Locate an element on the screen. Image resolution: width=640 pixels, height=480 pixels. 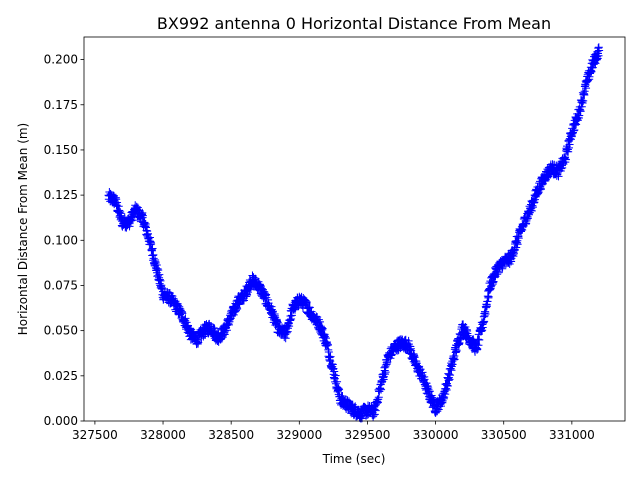
y-tick-label: 0.000 is located at coordinates (61, 421).